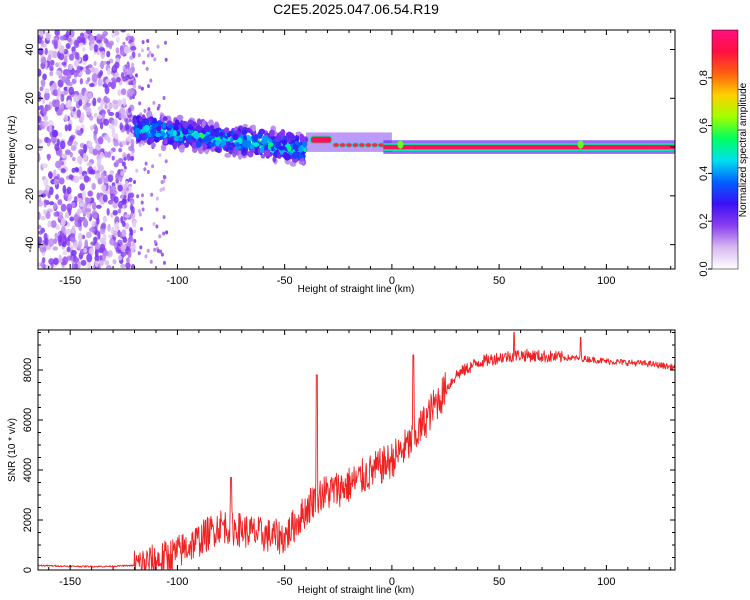 The image size is (750, 600). I want to click on snr-ytick-label: 4000, so click(28, 470).